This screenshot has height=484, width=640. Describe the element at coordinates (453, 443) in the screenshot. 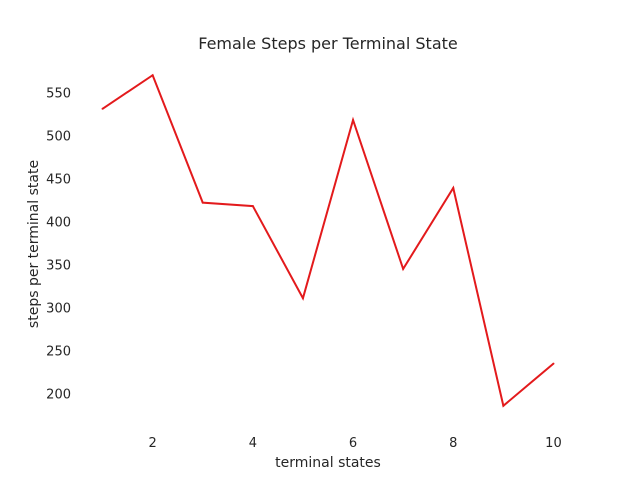

I see `x-tick-label: 8` at that location.